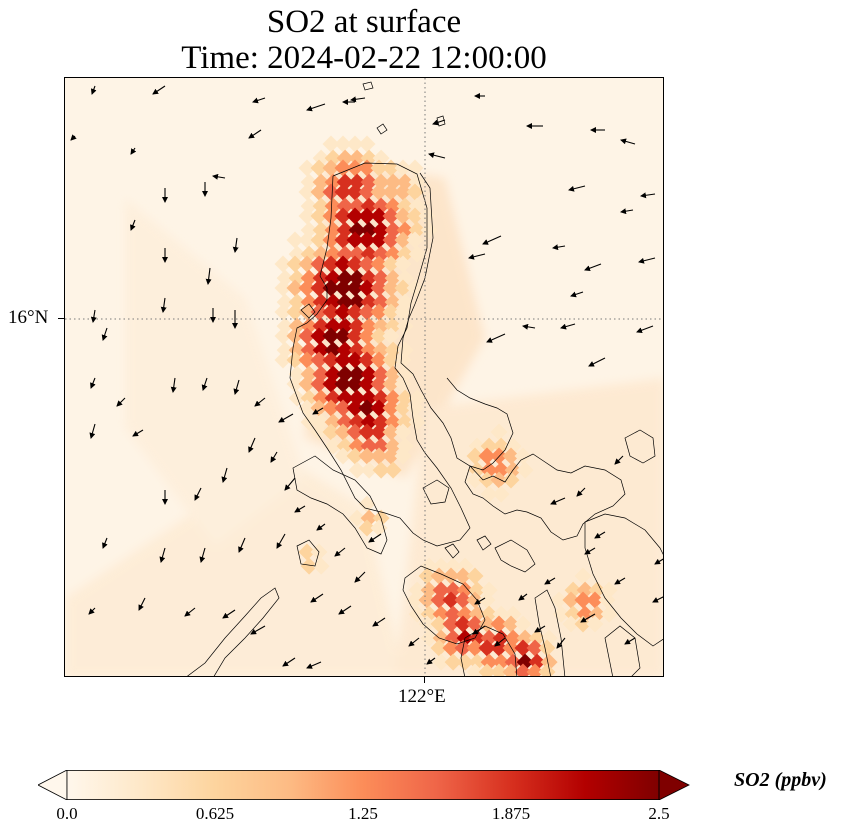 The image size is (841, 836). I want to click on lat-tick-mark, so click(61, 318).